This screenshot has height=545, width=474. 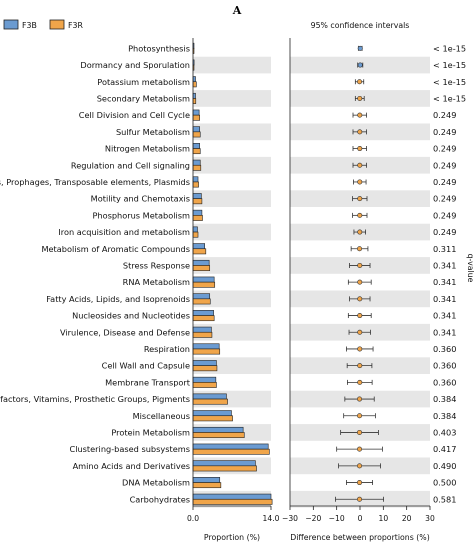 I want to click on category-label: Miscellaneous, so click(x=161, y=416).